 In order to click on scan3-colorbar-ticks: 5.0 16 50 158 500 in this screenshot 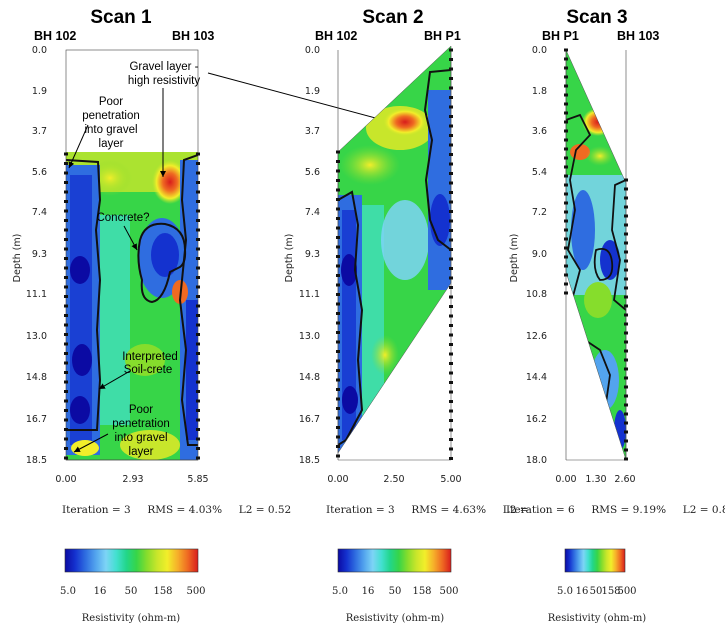, I will do `click(597, 591)`.